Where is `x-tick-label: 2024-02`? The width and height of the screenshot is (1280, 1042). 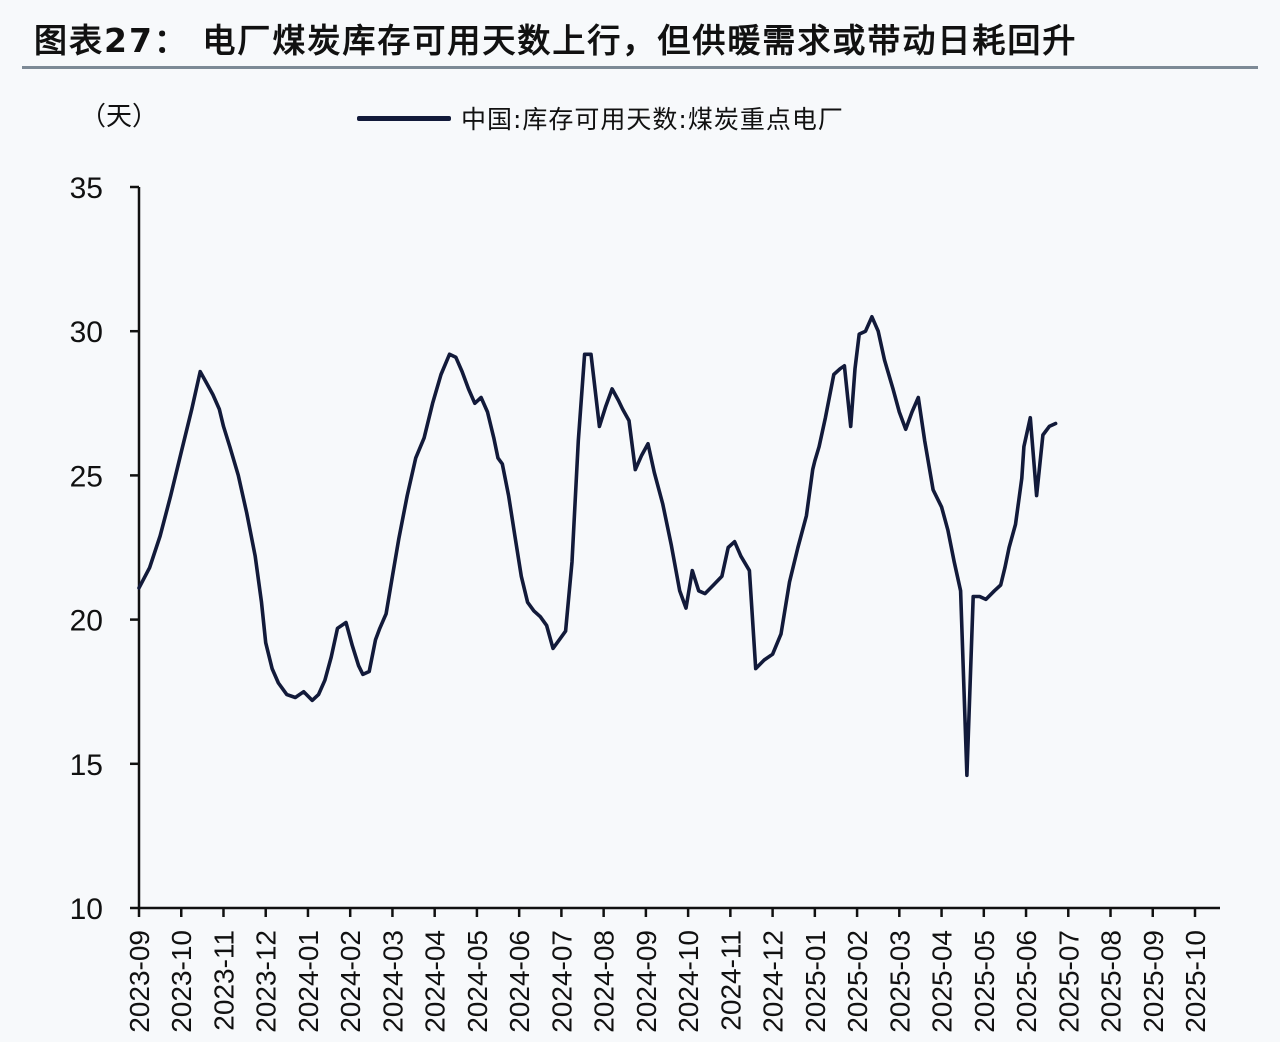
x-tick-label: 2024-02 is located at coordinates (350, 981).